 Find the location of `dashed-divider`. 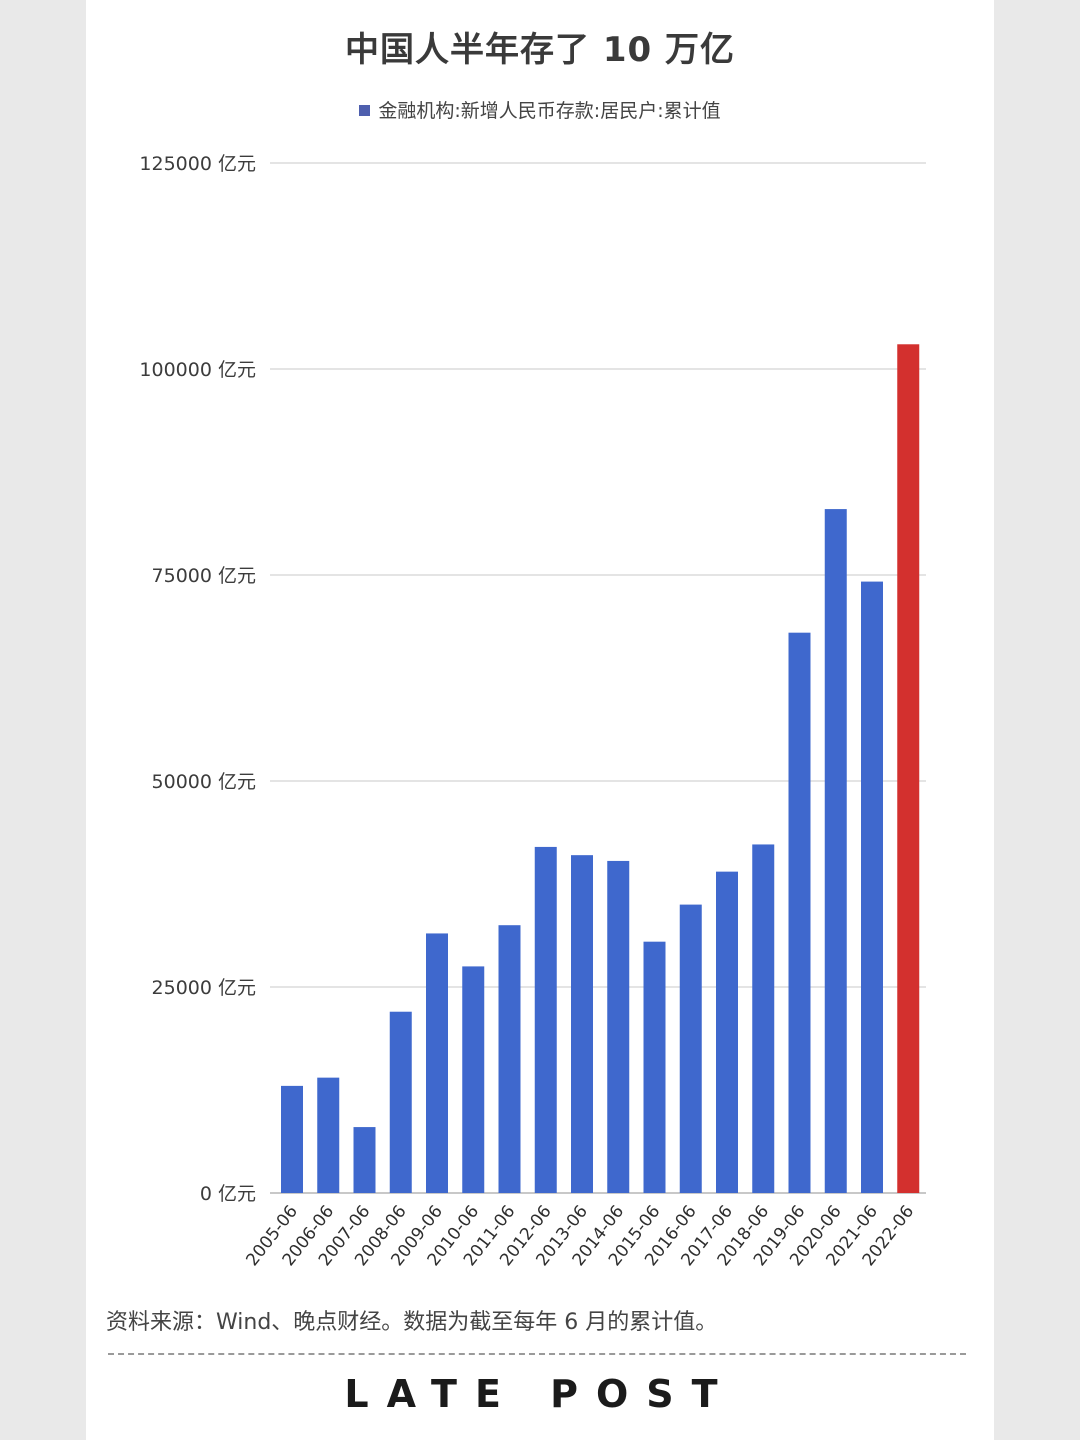

dashed-divider is located at coordinates (537, 1354).